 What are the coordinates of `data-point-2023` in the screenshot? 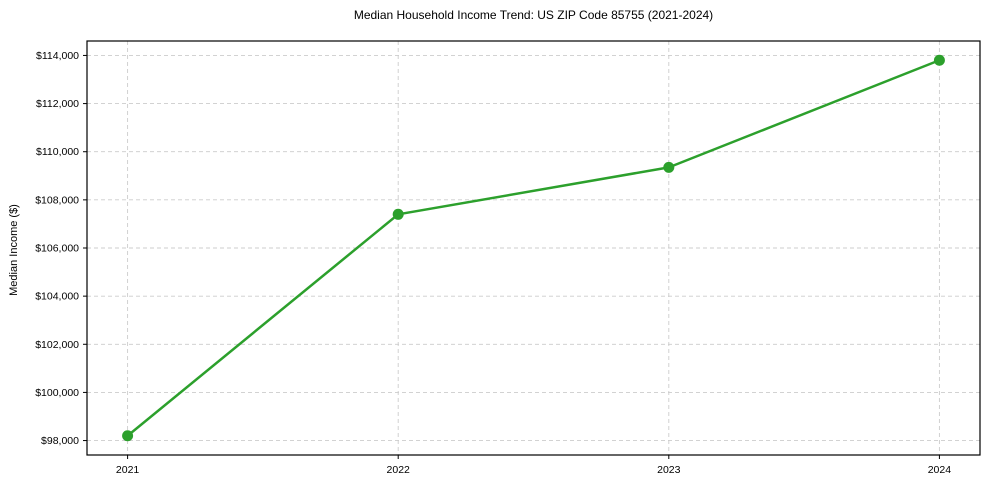 It's located at (669, 167).